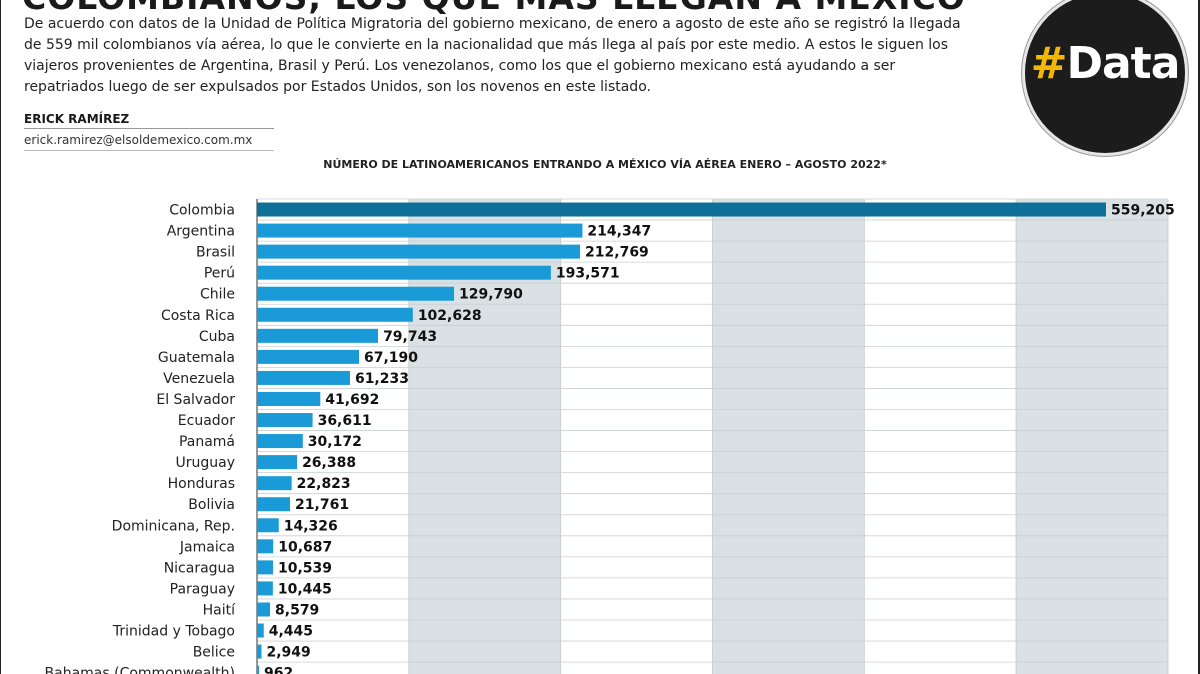 The image size is (1200, 674). What do you see at coordinates (382, 379) in the screenshot?
I see `value-label: 61,233` at bounding box center [382, 379].